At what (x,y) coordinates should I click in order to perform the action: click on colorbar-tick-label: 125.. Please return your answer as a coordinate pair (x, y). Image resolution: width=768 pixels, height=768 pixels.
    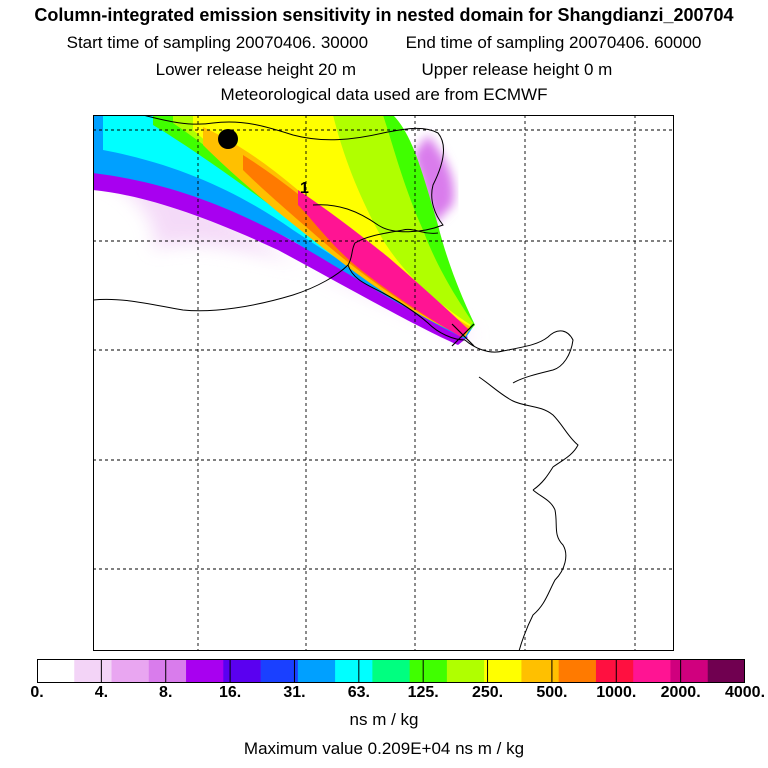
    Looking at the image, I should click on (423, 692).